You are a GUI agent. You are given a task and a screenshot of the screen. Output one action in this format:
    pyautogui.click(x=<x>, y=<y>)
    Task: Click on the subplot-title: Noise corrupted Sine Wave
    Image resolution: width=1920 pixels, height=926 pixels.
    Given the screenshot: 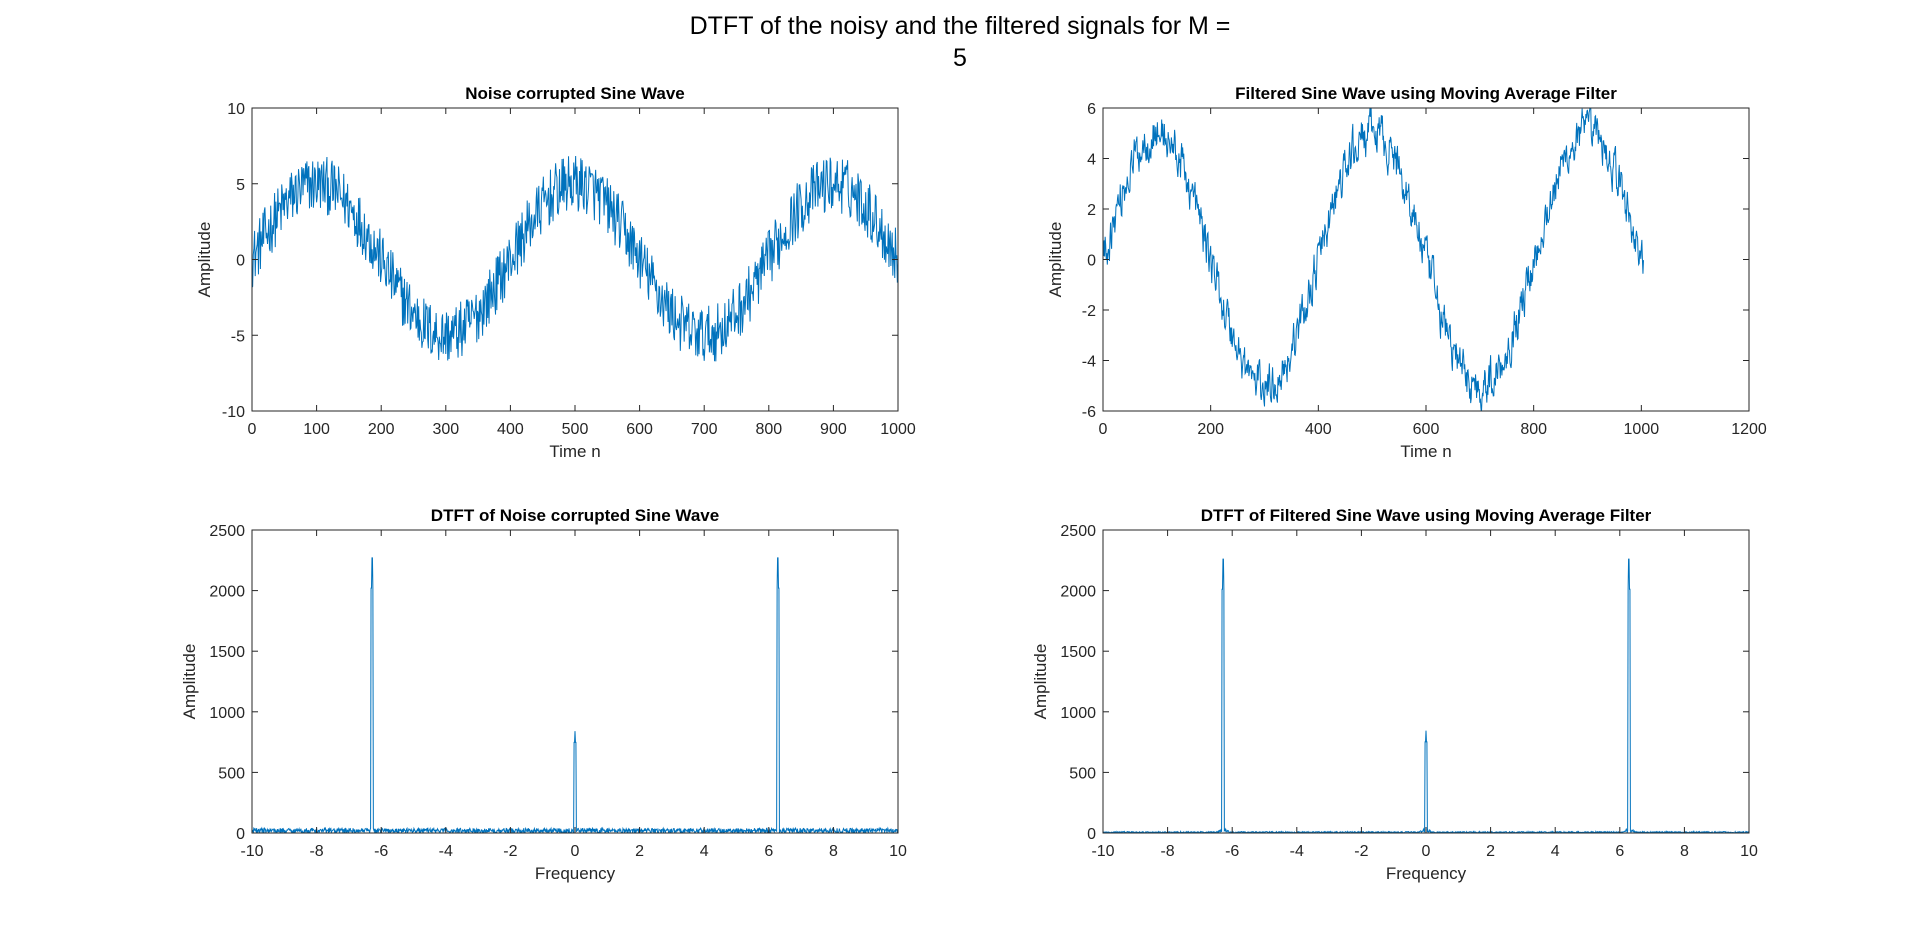 What is the action you would take?
    pyautogui.click(x=574, y=93)
    